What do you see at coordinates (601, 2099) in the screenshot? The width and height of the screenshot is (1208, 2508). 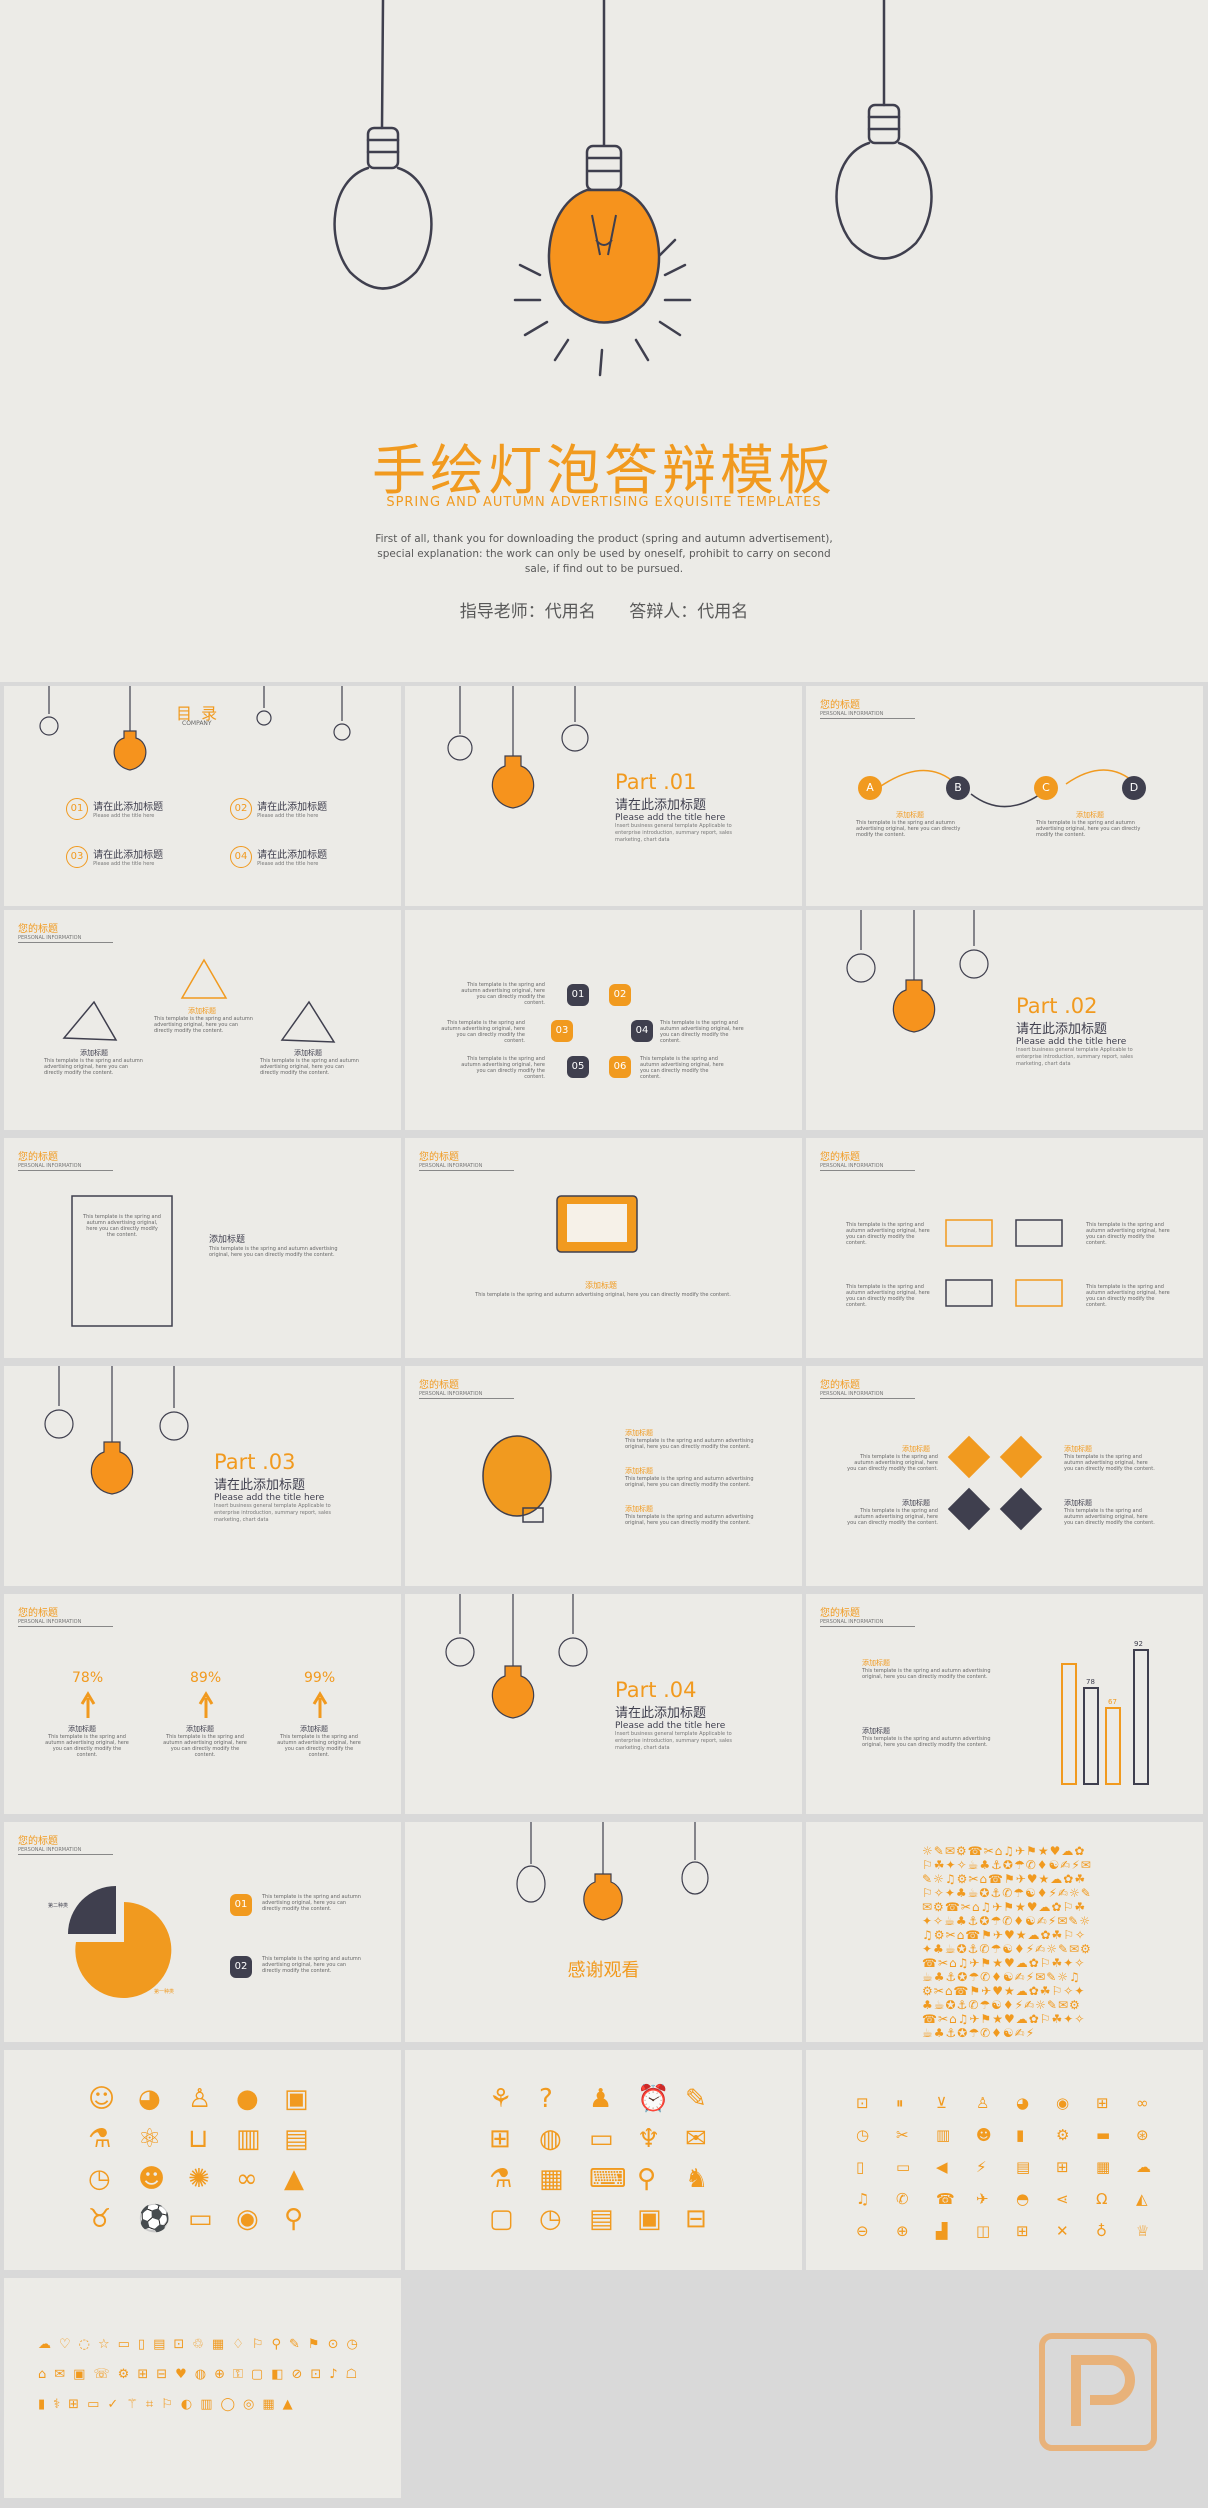 I see `user-icon: ♟` at bounding box center [601, 2099].